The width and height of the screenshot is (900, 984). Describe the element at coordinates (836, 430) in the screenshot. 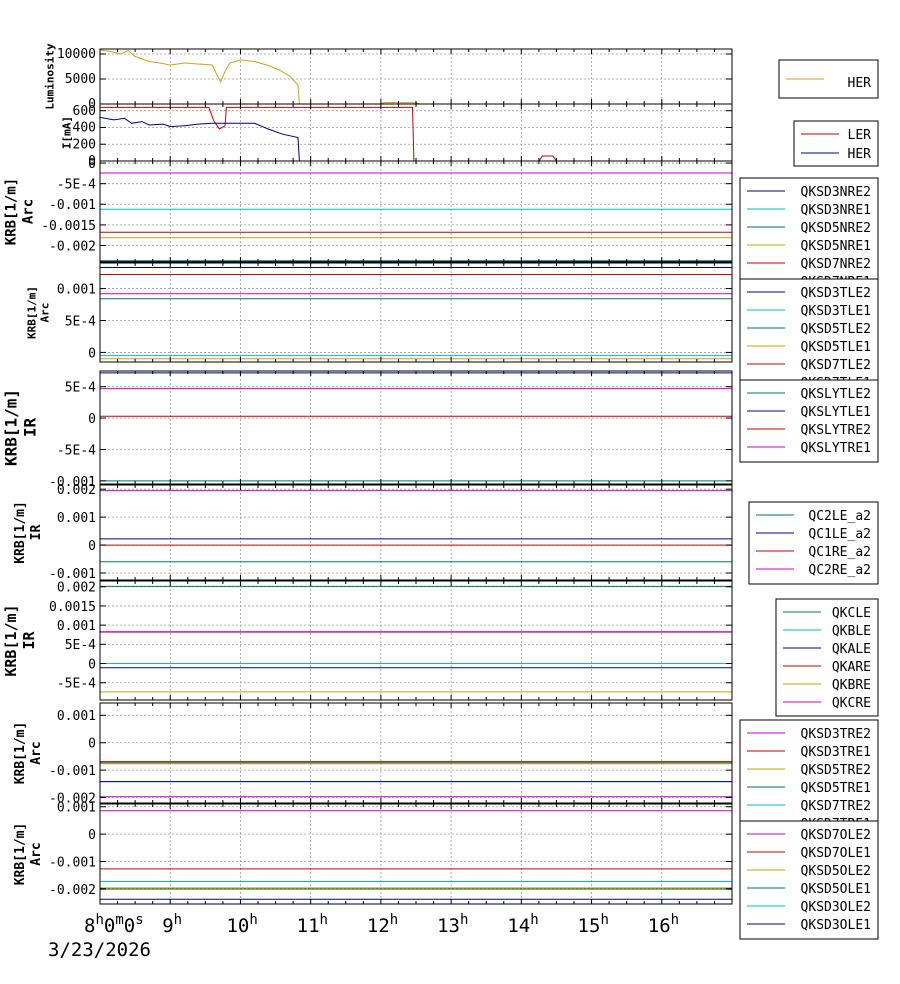

I see `legend-label: QKSLYTRE2` at that location.